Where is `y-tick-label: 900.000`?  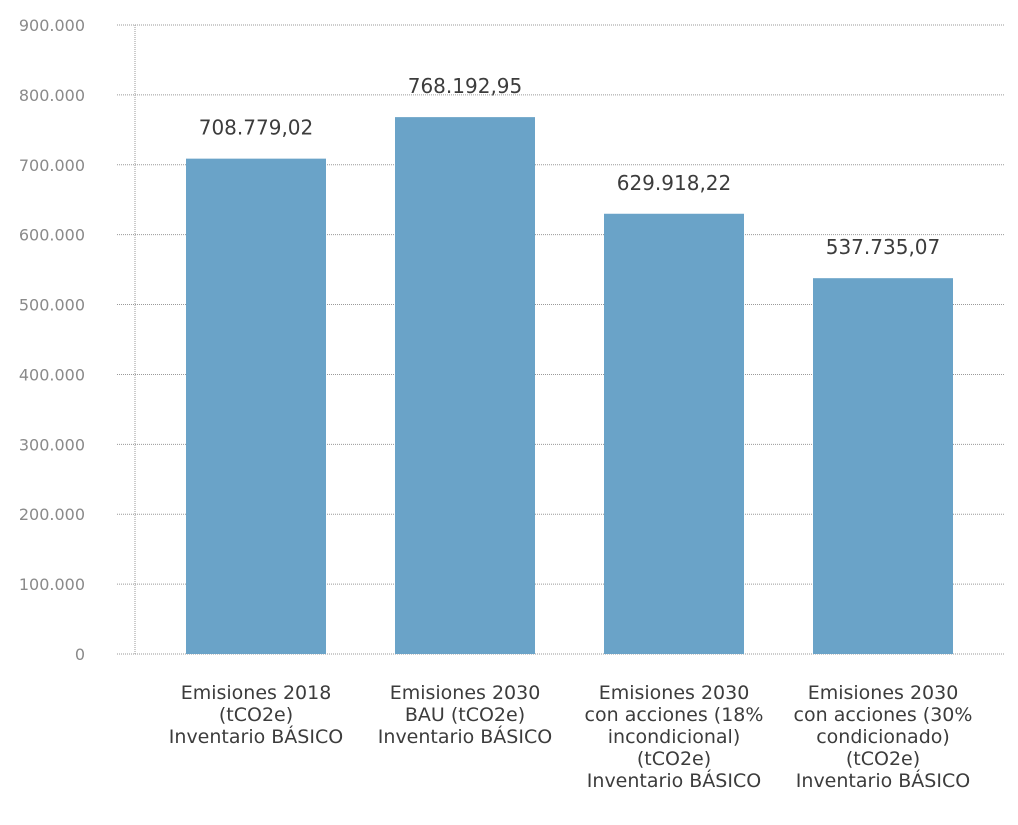
y-tick-label: 900.000 is located at coordinates (52, 25).